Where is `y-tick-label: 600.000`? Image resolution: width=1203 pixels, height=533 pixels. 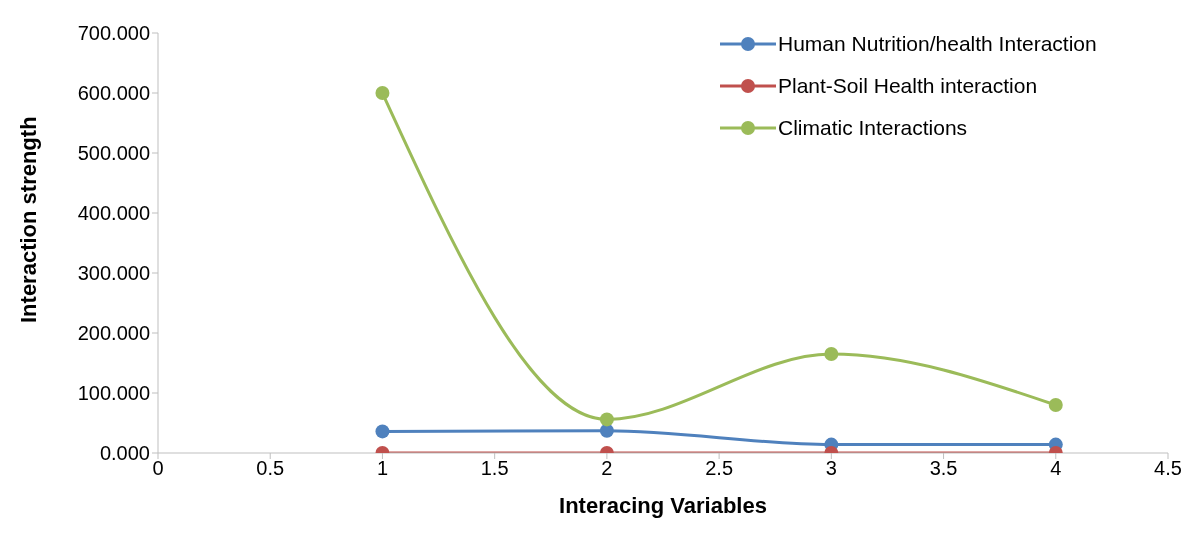 y-tick-label: 600.000 is located at coordinates (113, 93).